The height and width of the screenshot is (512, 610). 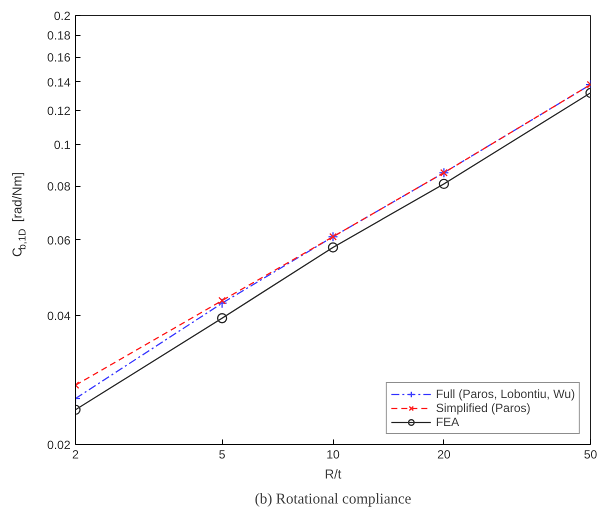 What do you see at coordinates (59, 82) in the screenshot?
I see `y-tick-label: 0.14` at bounding box center [59, 82].